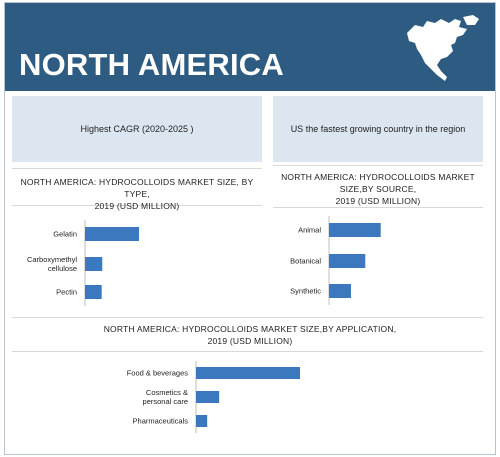 The height and width of the screenshot is (457, 500). Describe the element at coordinates (65, 234) in the screenshot. I see `category-label: Gelatin` at that location.